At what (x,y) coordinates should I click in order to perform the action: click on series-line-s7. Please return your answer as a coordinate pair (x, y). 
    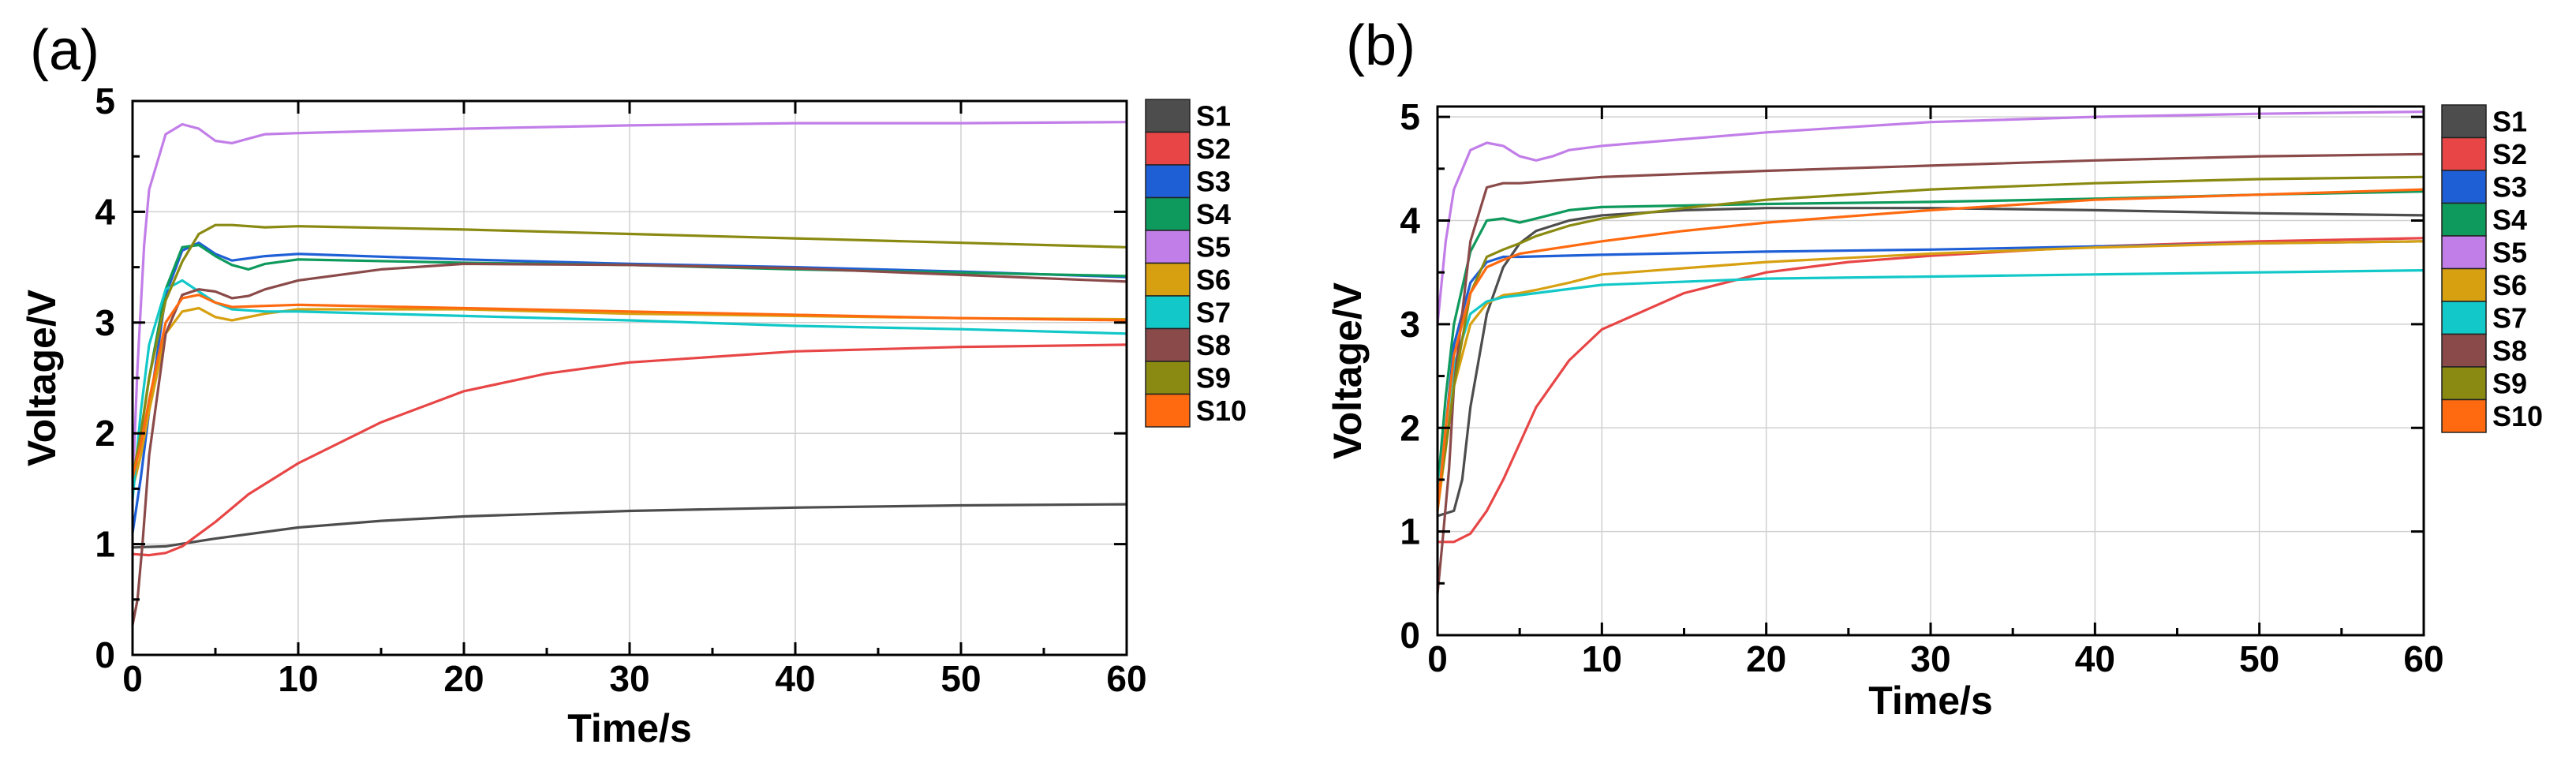
    Looking at the image, I should click on (629, 390).